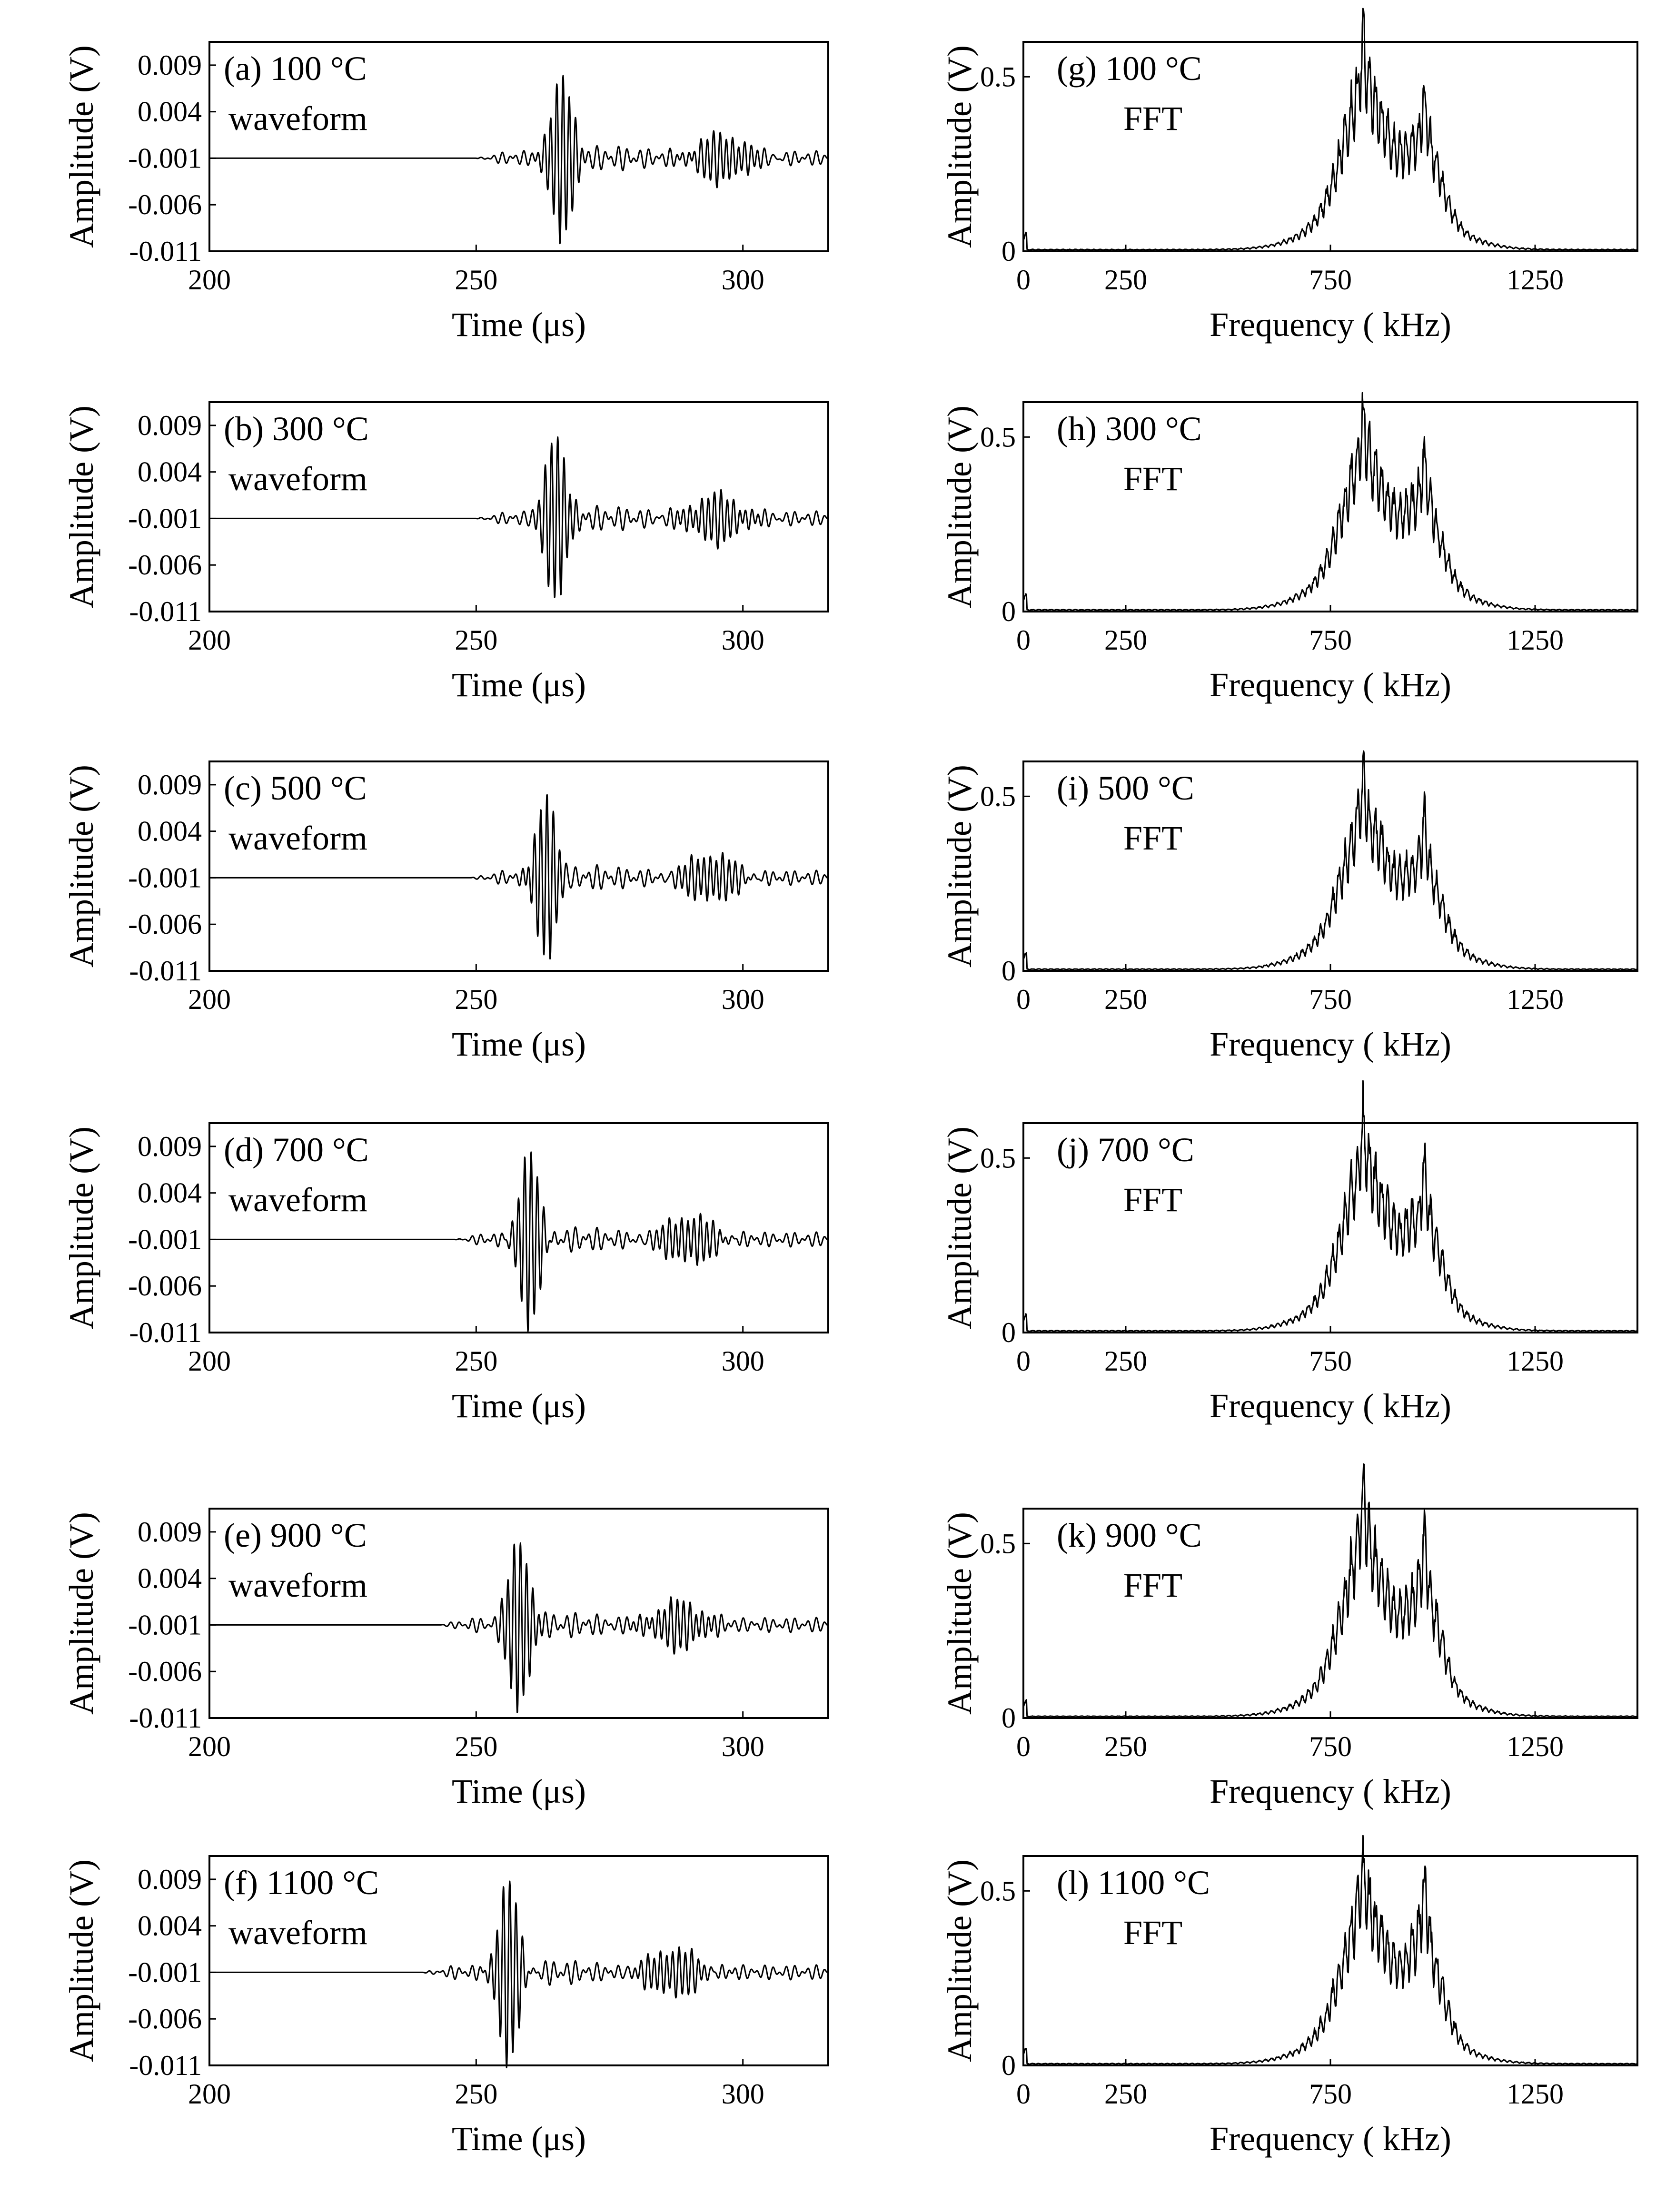 The height and width of the screenshot is (2212, 1676). What do you see at coordinates (295, 788) in the screenshot?
I see `panel-title: (c) 500 °C` at bounding box center [295, 788].